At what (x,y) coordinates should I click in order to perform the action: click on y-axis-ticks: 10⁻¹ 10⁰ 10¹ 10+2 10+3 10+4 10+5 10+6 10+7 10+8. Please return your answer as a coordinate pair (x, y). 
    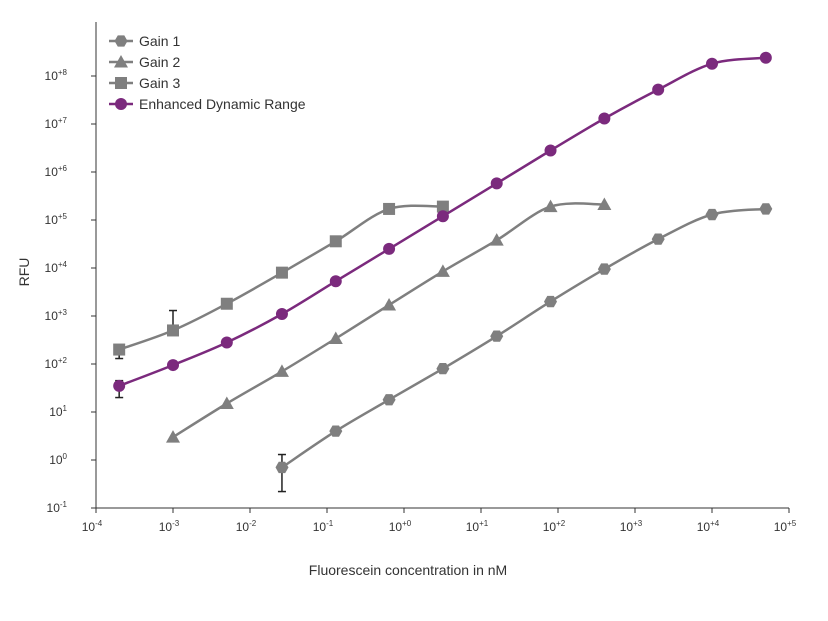
    Looking at the image, I should click on (70, 291).